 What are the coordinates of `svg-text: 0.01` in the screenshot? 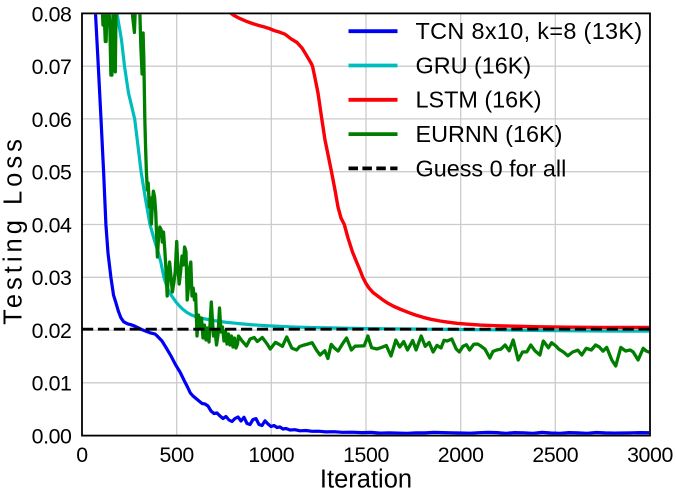 It's located at (52, 384).